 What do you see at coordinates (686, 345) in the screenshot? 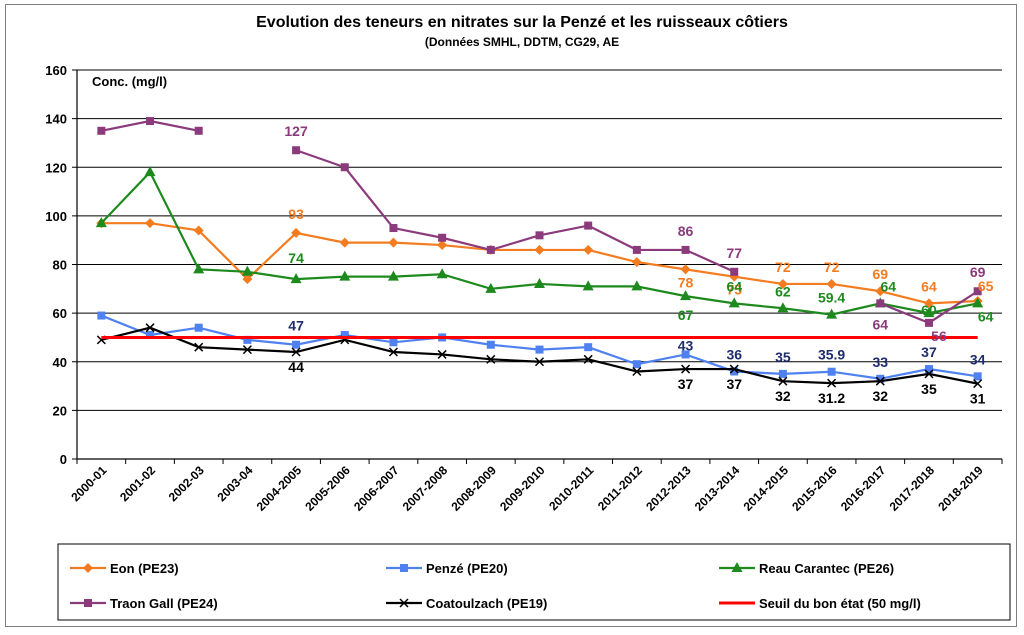
I see `data-label: 43` at bounding box center [686, 345].